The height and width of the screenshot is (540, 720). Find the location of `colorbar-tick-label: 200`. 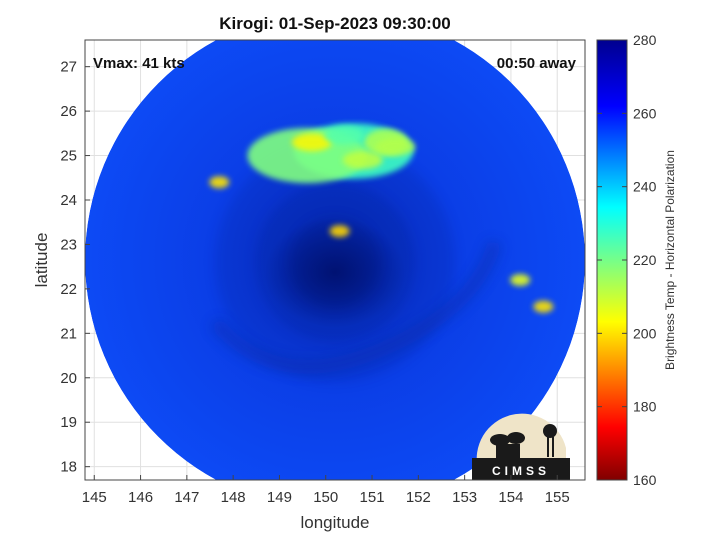

colorbar-tick-label: 200 is located at coordinates (645, 333).